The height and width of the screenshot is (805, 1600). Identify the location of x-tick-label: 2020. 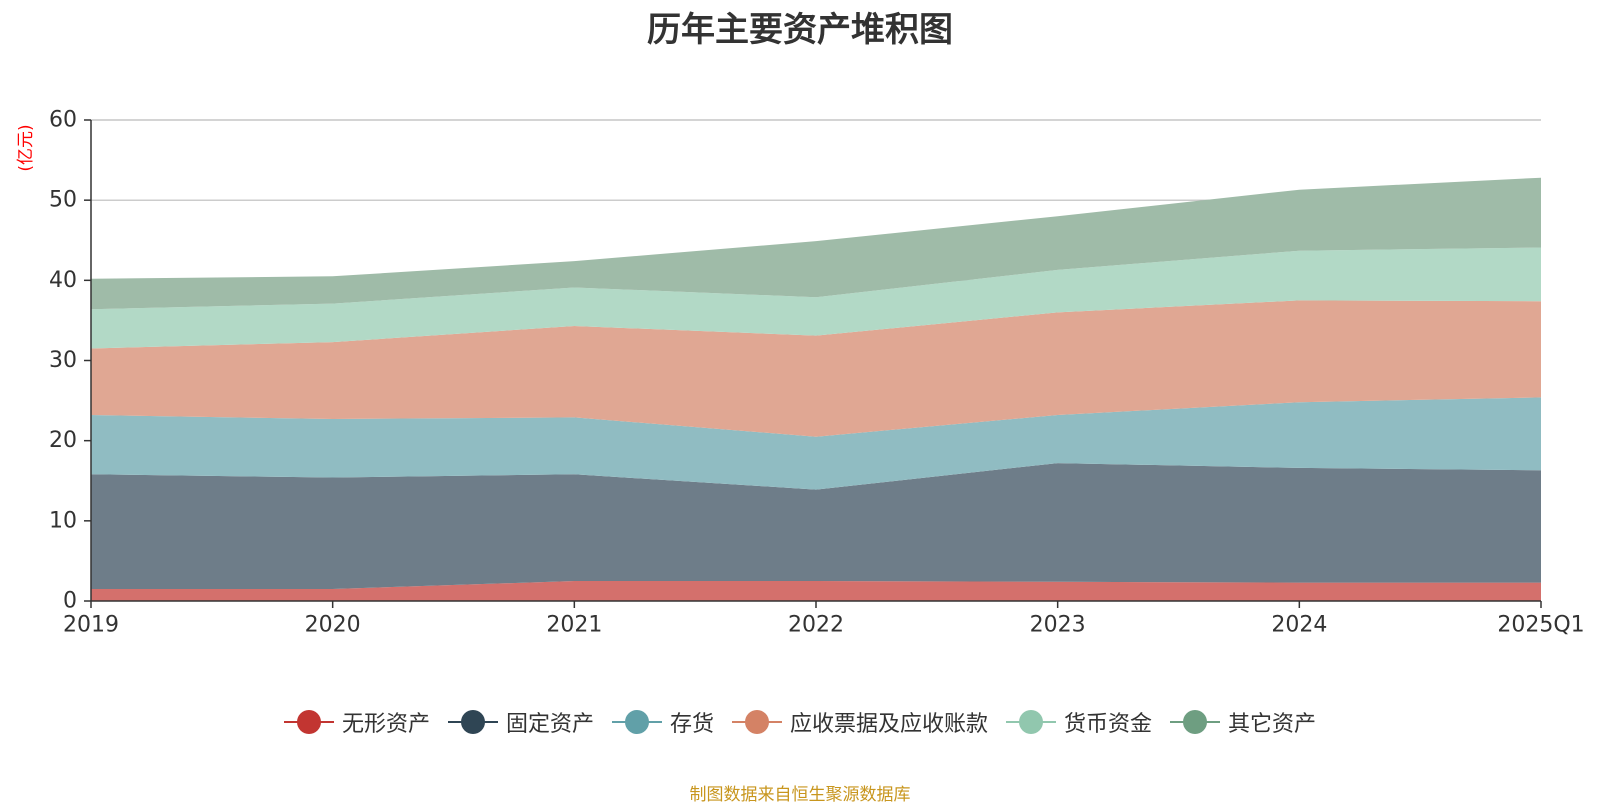
(333, 625).